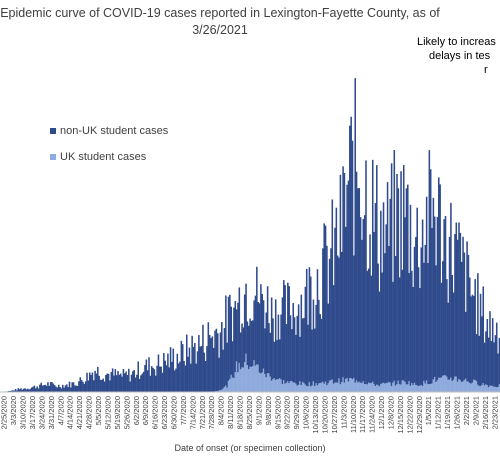 This screenshot has height=470, width=500. I want to click on annotation-line3: r, so click(486, 70).